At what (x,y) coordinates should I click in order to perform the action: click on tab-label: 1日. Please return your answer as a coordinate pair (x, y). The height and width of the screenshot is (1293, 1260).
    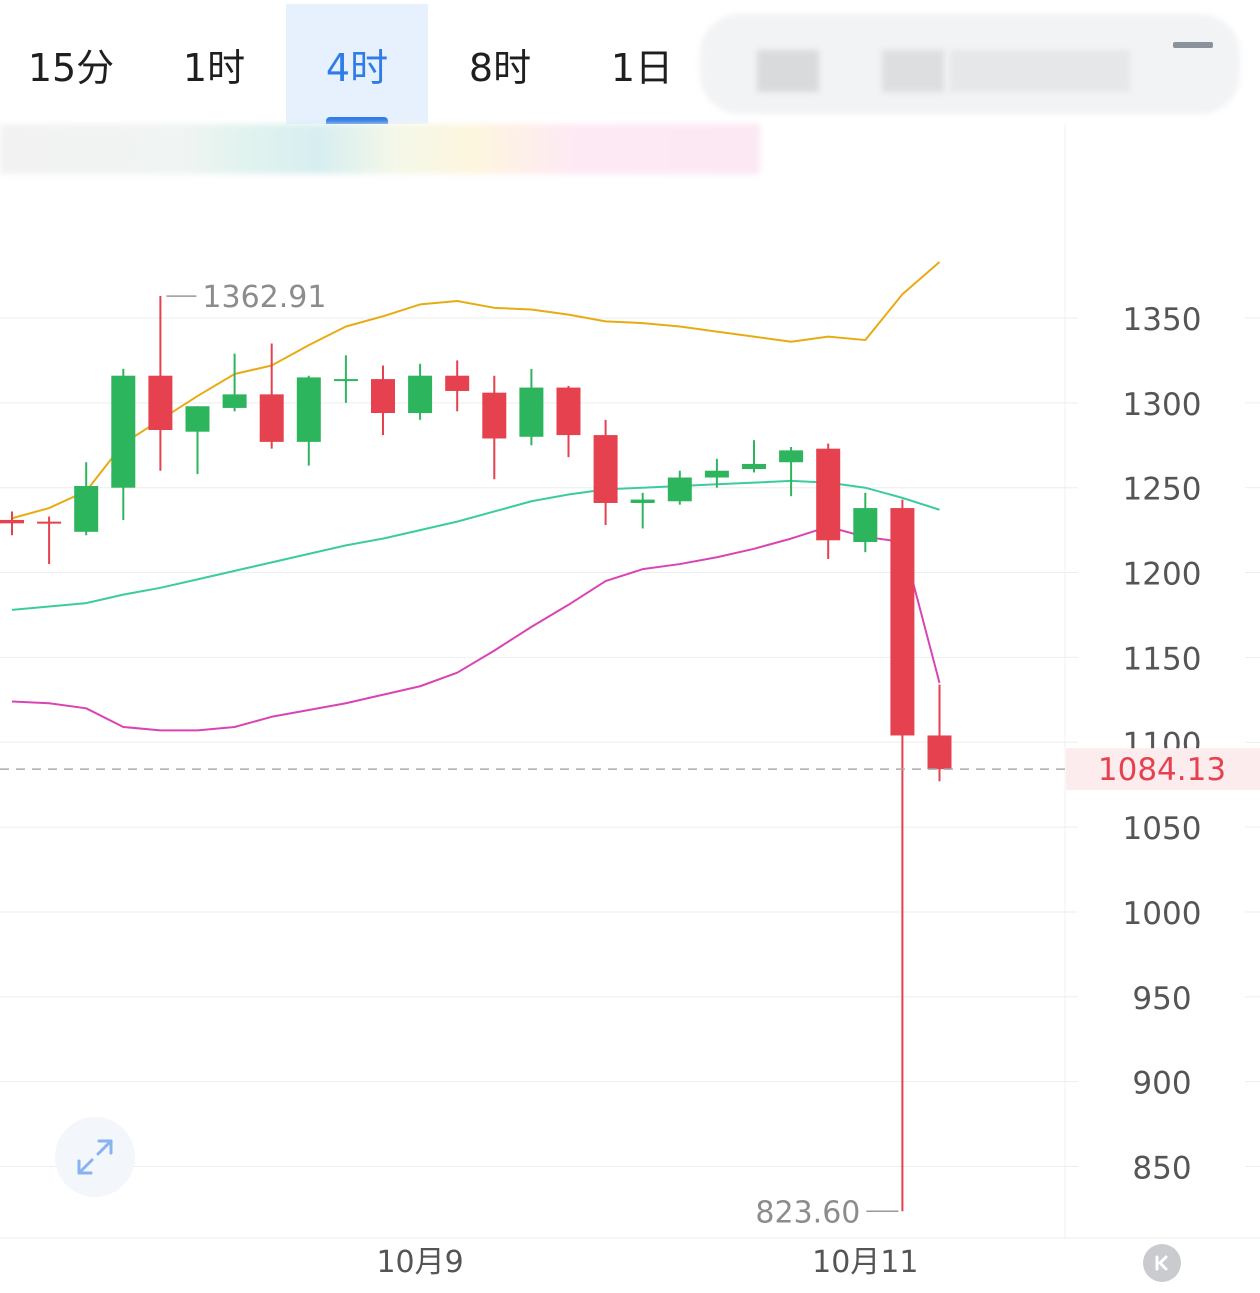
    Looking at the image, I should click on (642, 67).